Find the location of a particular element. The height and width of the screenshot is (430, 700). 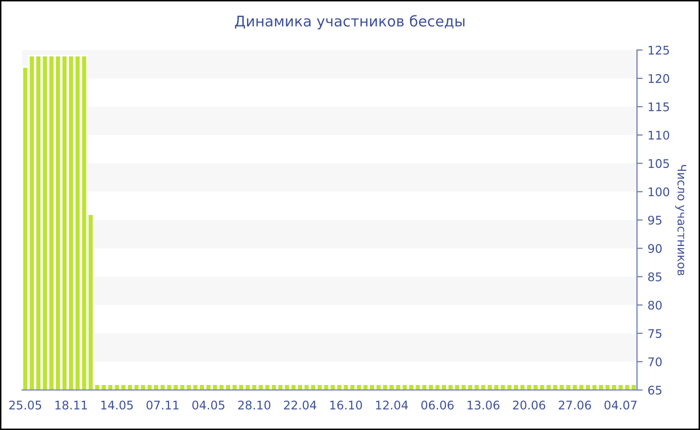

y-tick-label: 90 is located at coordinates (655, 248).